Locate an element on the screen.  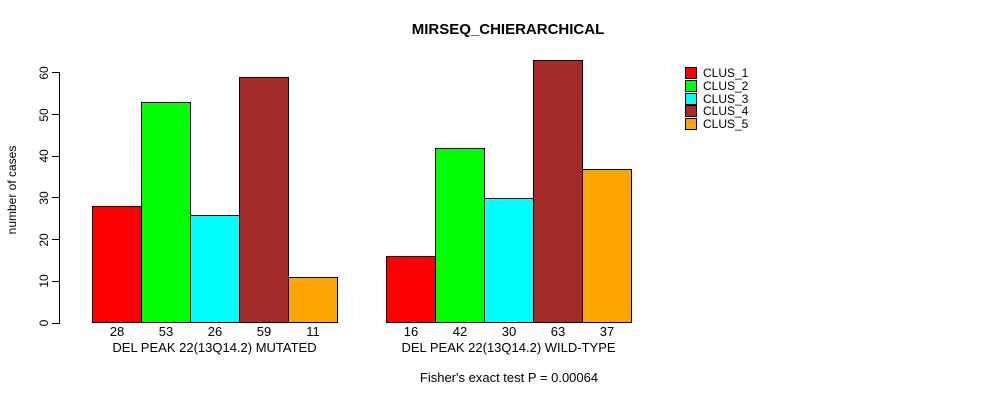
bar-value-label: 28 is located at coordinates (117, 331).